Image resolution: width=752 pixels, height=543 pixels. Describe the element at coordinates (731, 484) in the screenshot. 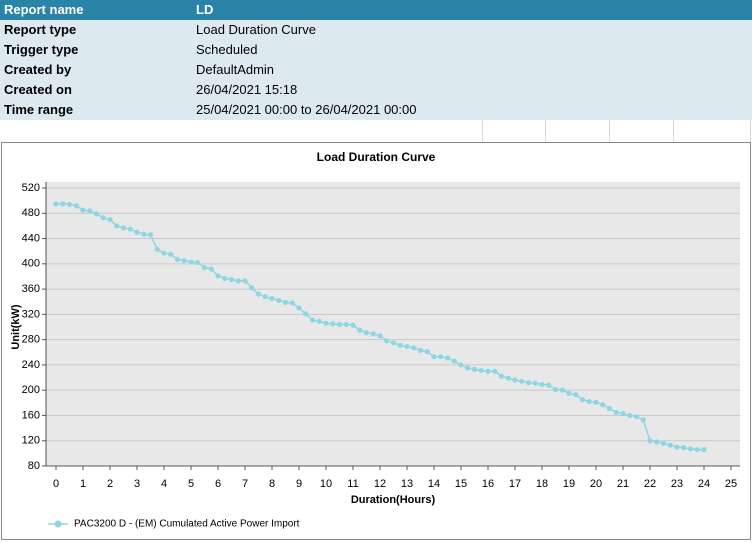

I see `x-tick-label: 25` at that location.